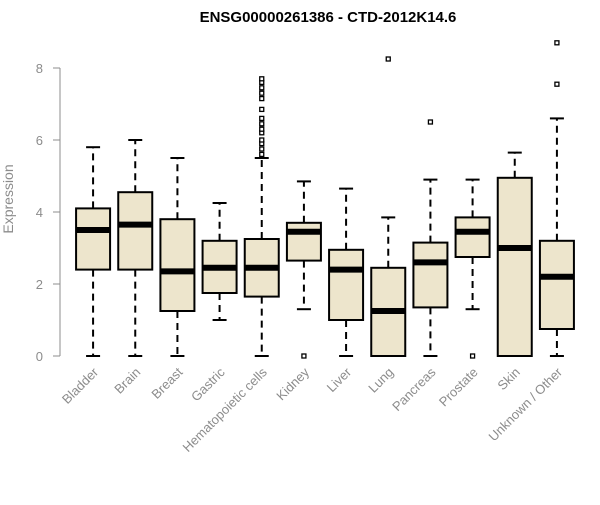  What do you see at coordinates (339, 379) in the screenshot?
I see `x-tick-label: Liver` at bounding box center [339, 379].